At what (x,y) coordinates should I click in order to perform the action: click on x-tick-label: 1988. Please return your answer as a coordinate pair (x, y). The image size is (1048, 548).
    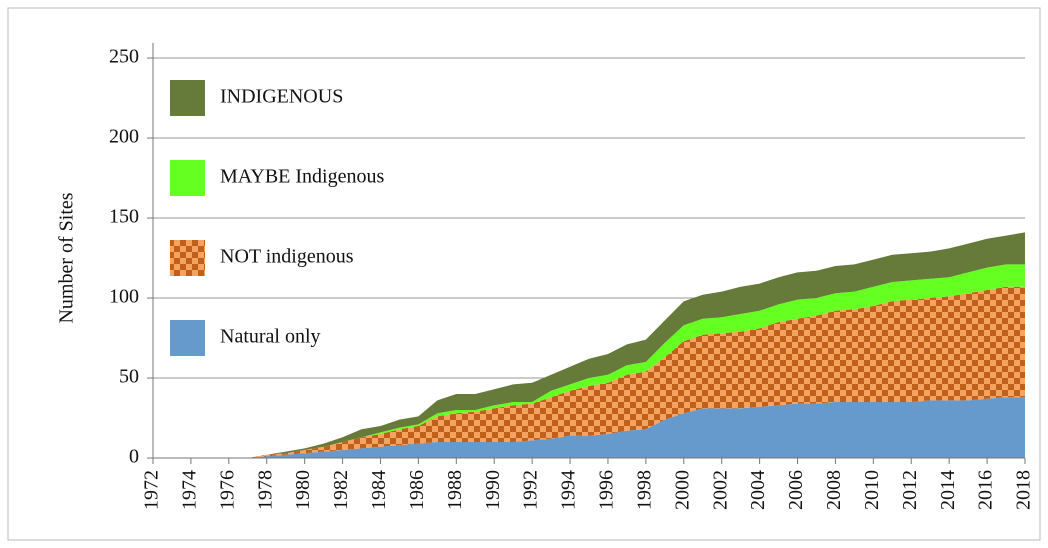
    Looking at the image, I should click on (455, 490).